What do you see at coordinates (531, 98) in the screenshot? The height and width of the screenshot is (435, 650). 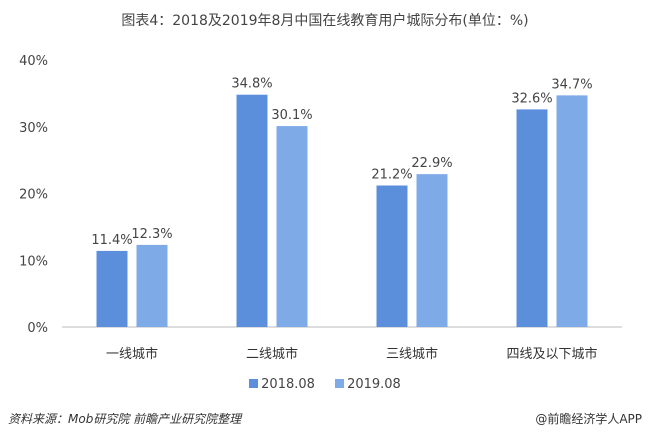 I see `data-label: 32.6%` at bounding box center [531, 98].